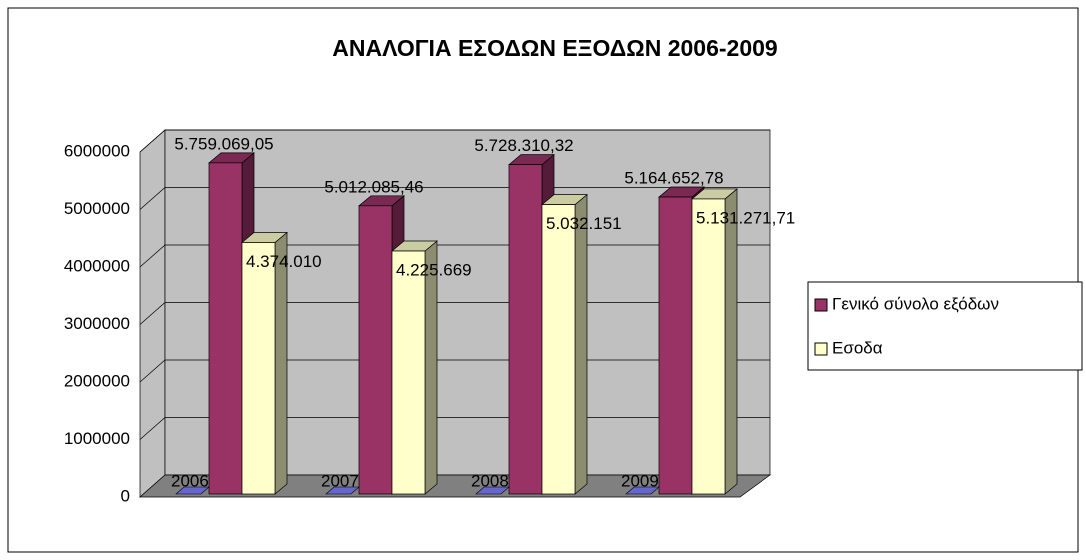  I want to click on legend-label: Εσοδα, so click(857, 347).